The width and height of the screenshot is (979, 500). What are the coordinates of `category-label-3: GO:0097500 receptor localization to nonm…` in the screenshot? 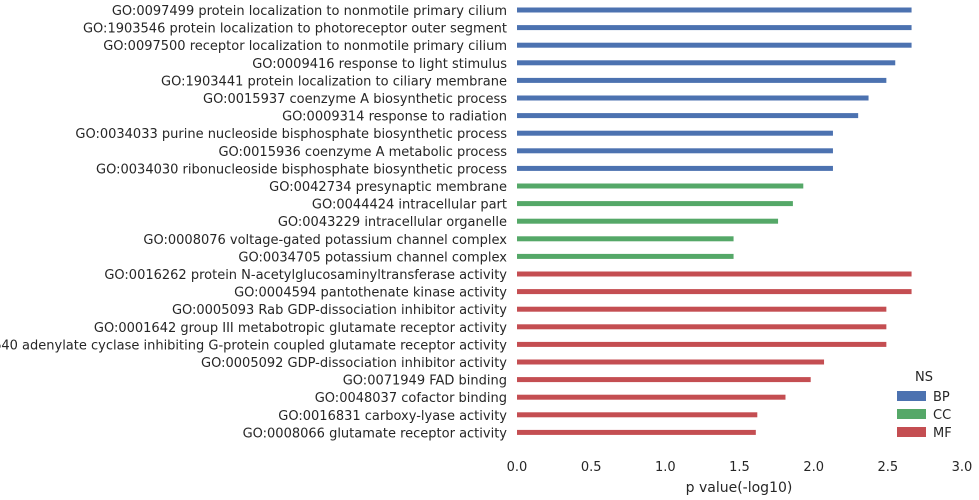 It's located at (305, 46).